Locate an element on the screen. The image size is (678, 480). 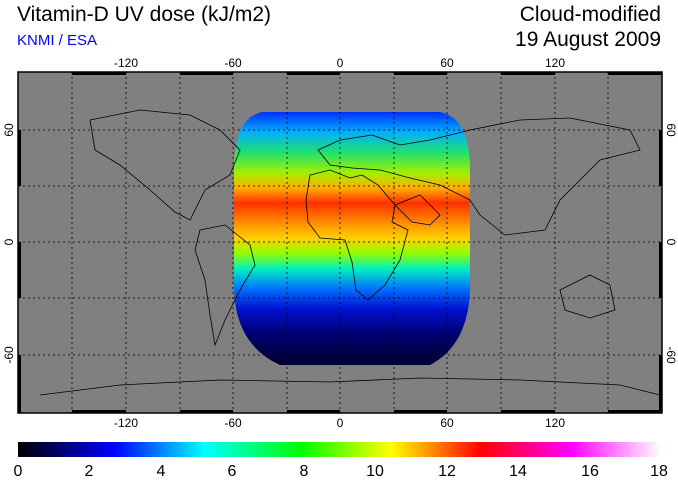
map-title: Vitamin-D UV dose (kJ/m2) is located at coordinates (144, 14).